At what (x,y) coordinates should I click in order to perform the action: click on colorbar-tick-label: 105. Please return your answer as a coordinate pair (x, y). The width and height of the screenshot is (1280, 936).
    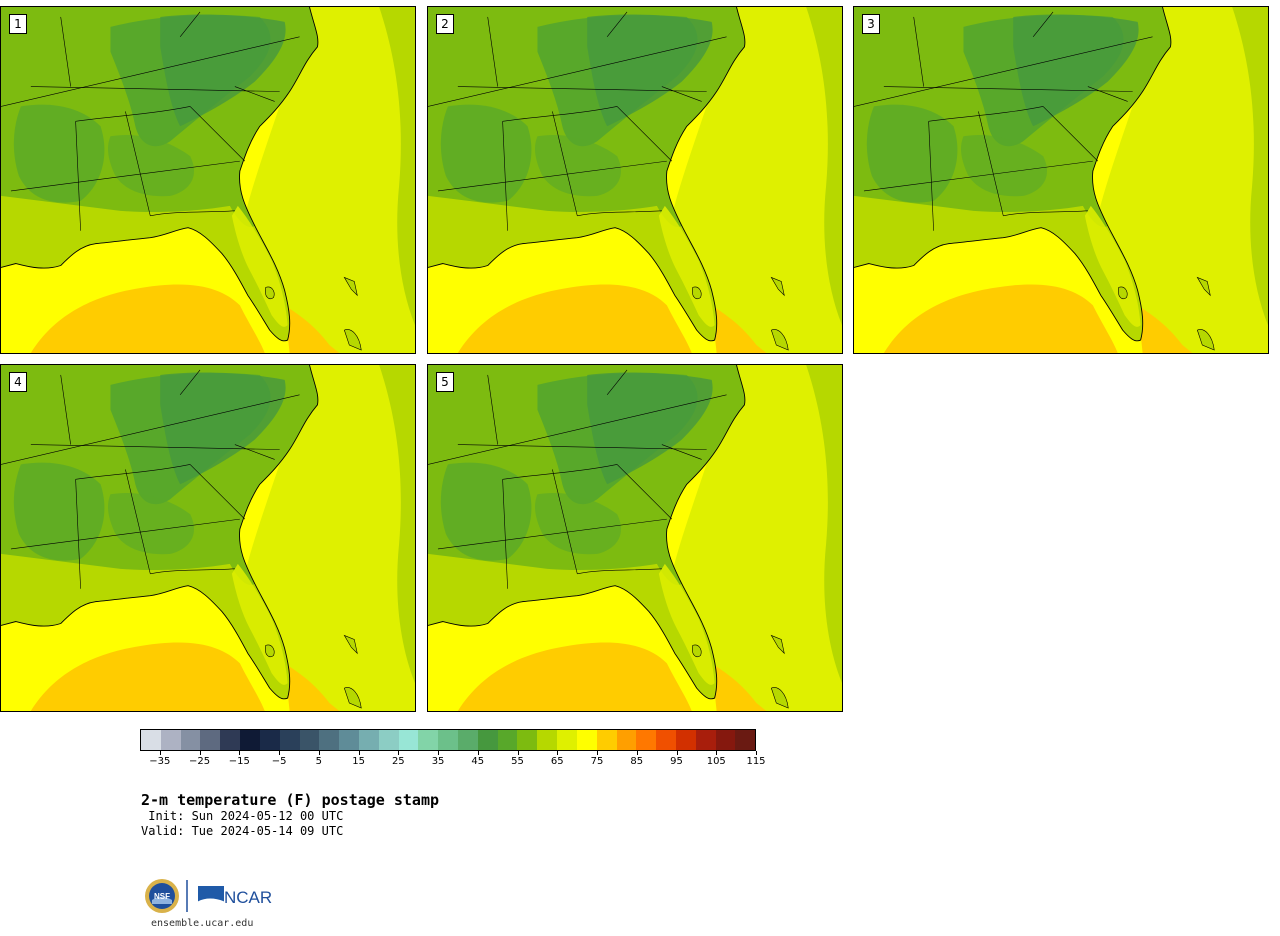
    Looking at the image, I should click on (716, 761).